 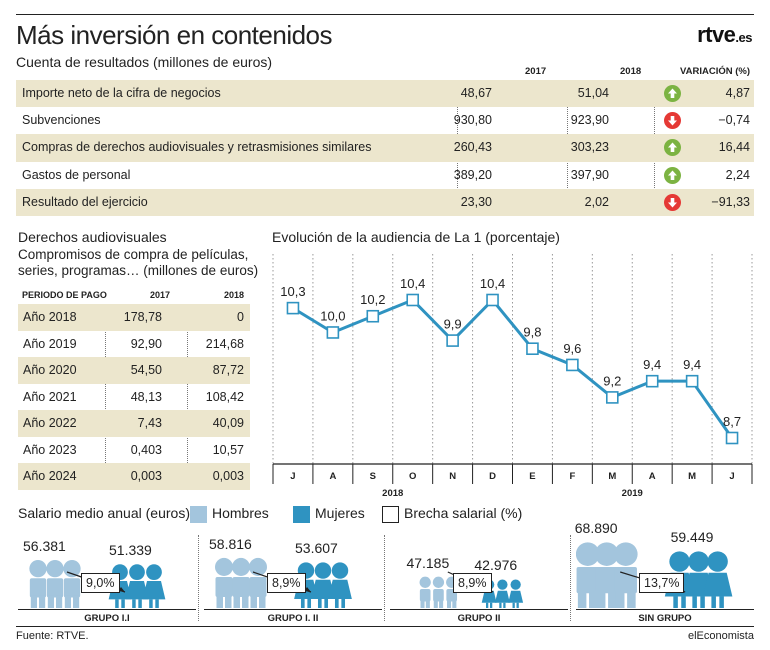 I want to click on pl-value-2017: 389,20, so click(x=472, y=174).